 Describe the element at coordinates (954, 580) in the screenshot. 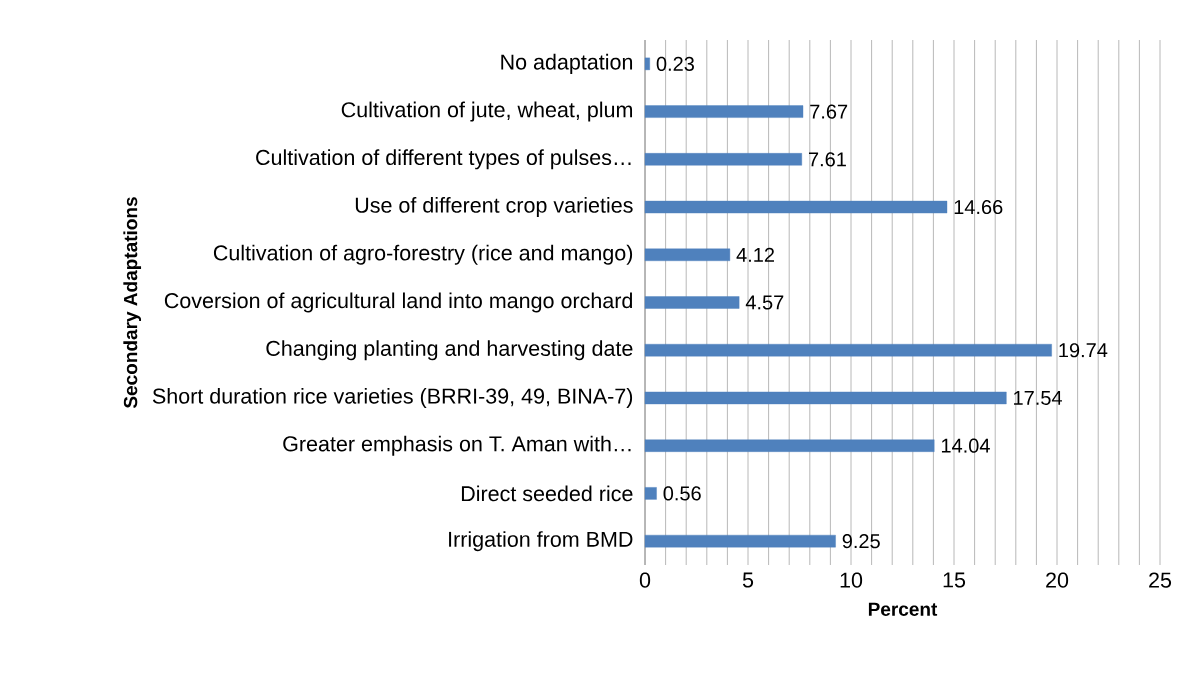

I see `x-tick-label: 15` at that location.